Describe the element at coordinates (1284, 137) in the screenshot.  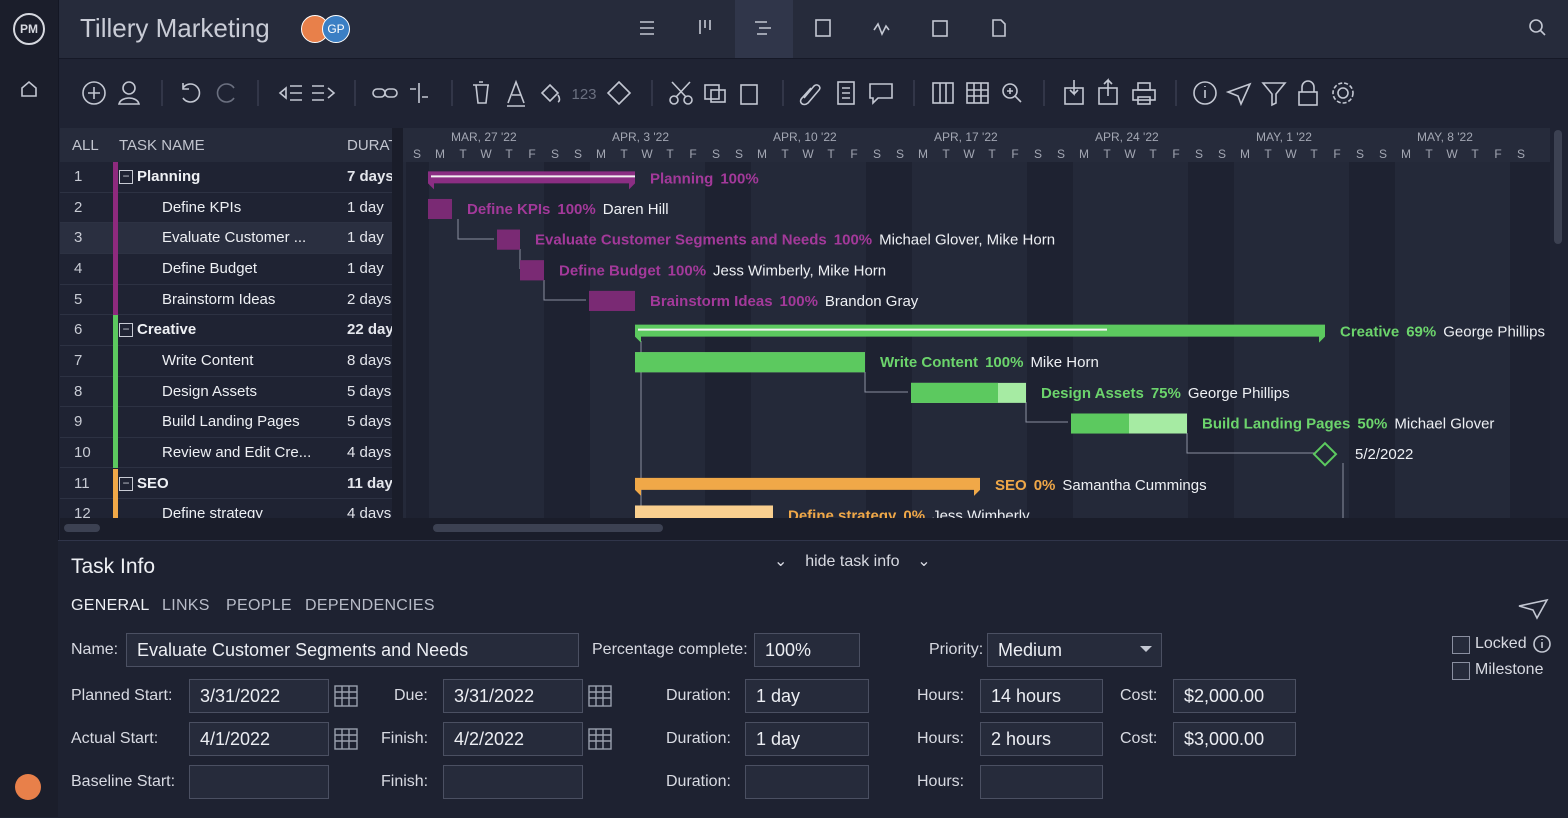
I see `week-label: MAY, 1 '22` at that location.